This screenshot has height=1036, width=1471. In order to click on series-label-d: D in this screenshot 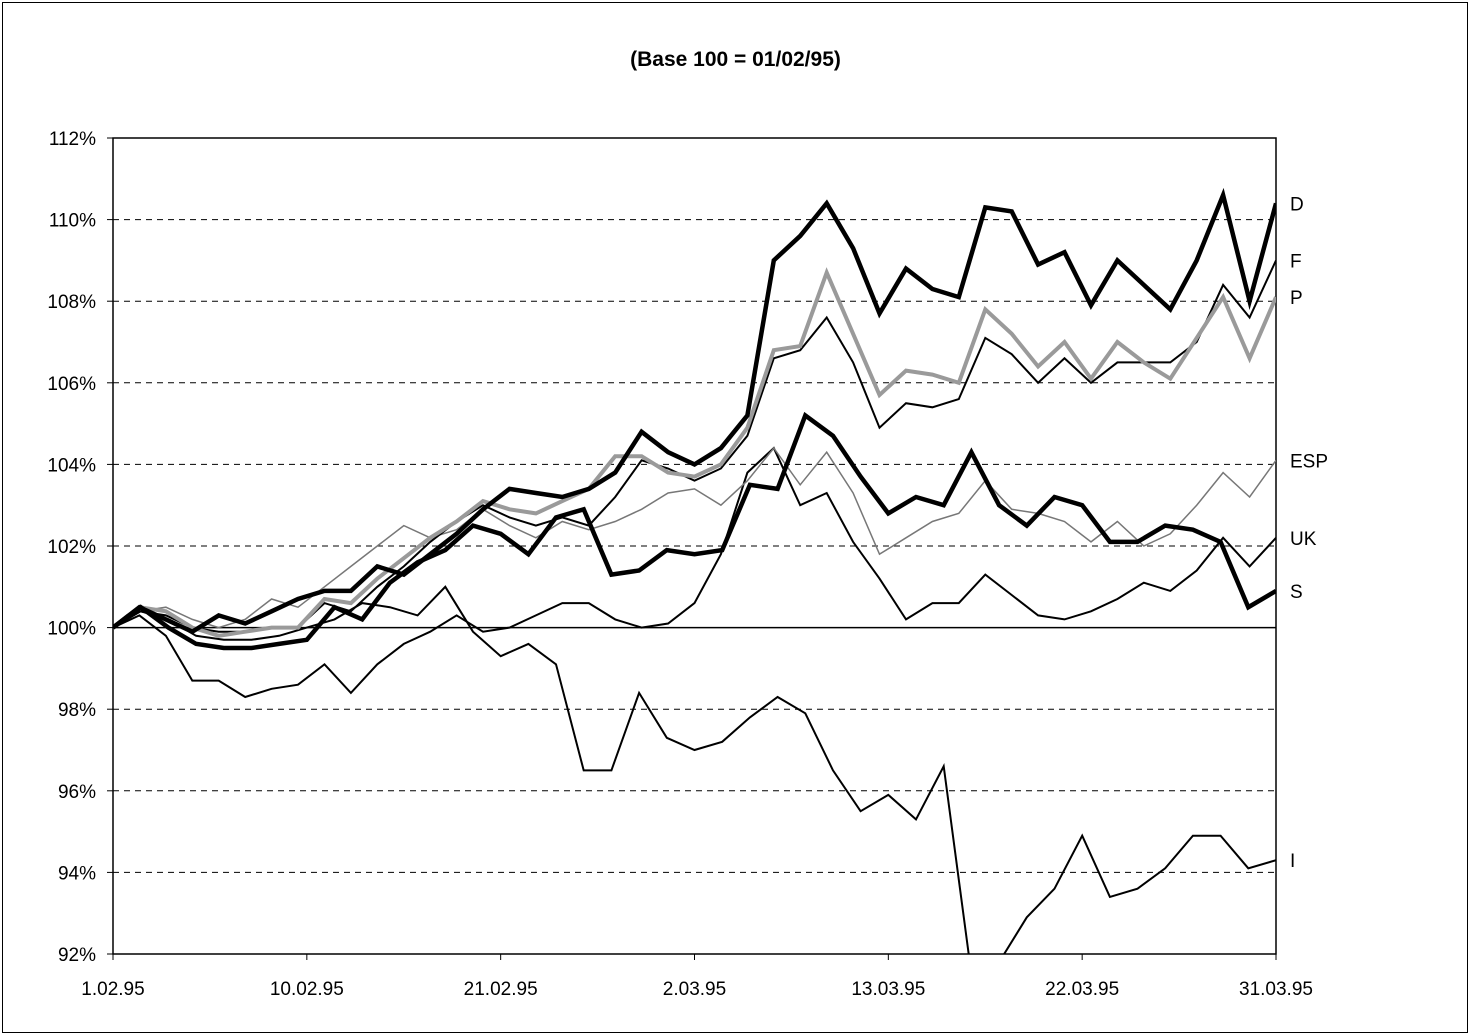, I will do `click(1297, 204)`.